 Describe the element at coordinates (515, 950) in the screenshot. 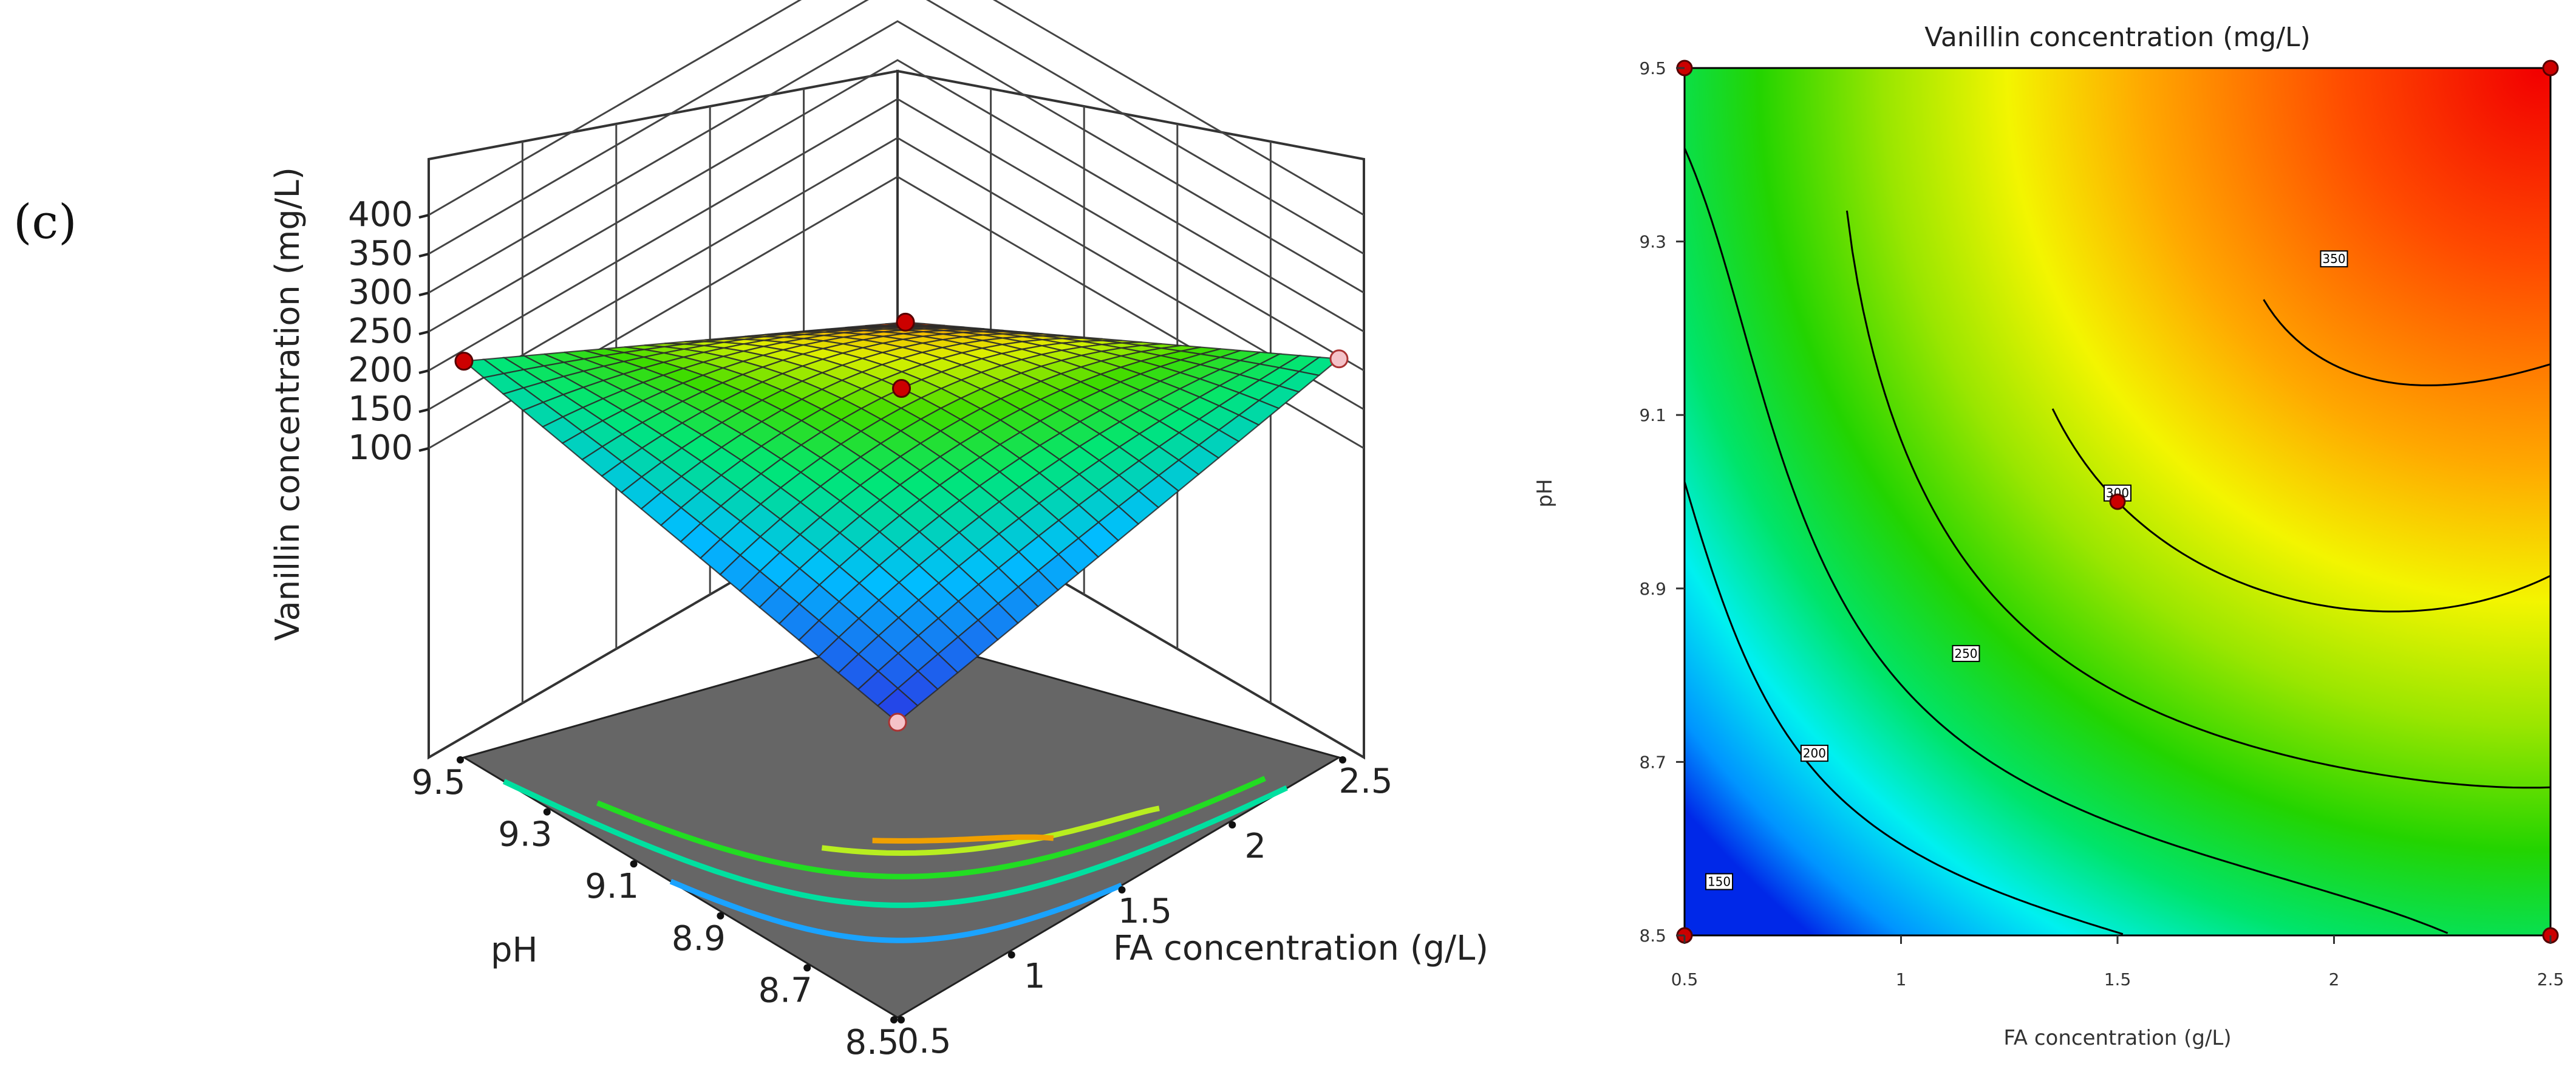

I see `y-axis-label: pH` at that location.